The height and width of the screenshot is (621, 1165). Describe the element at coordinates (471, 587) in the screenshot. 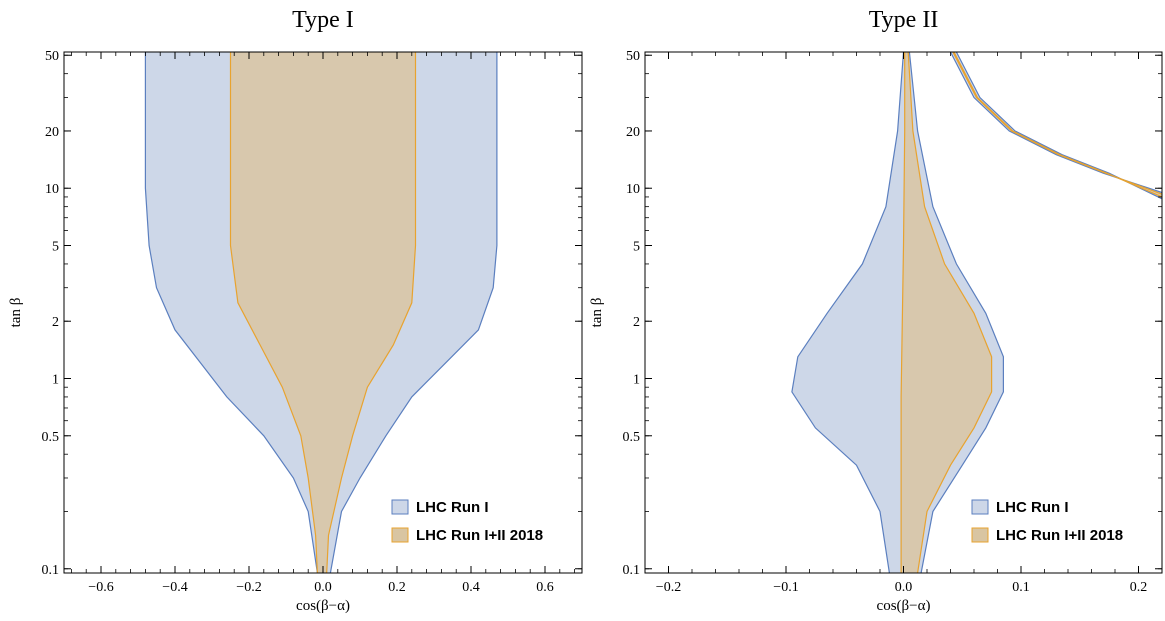

I see `x-tick-label: 0.4` at that location.